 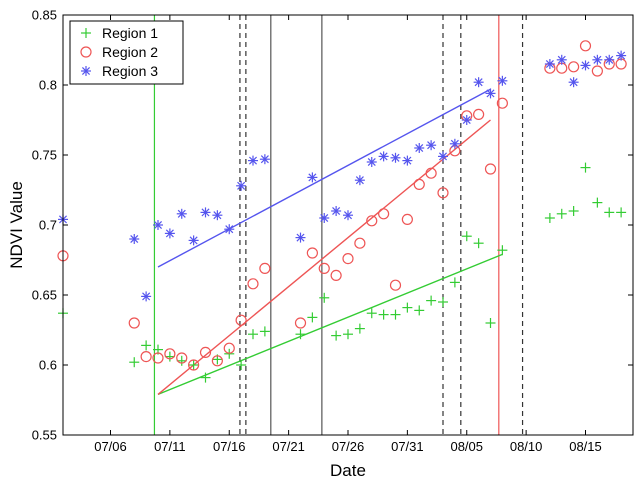 What do you see at coordinates (348, 446) in the screenshot?
I see `x-tick-label: 07/26` at bounding box center [348, 446].